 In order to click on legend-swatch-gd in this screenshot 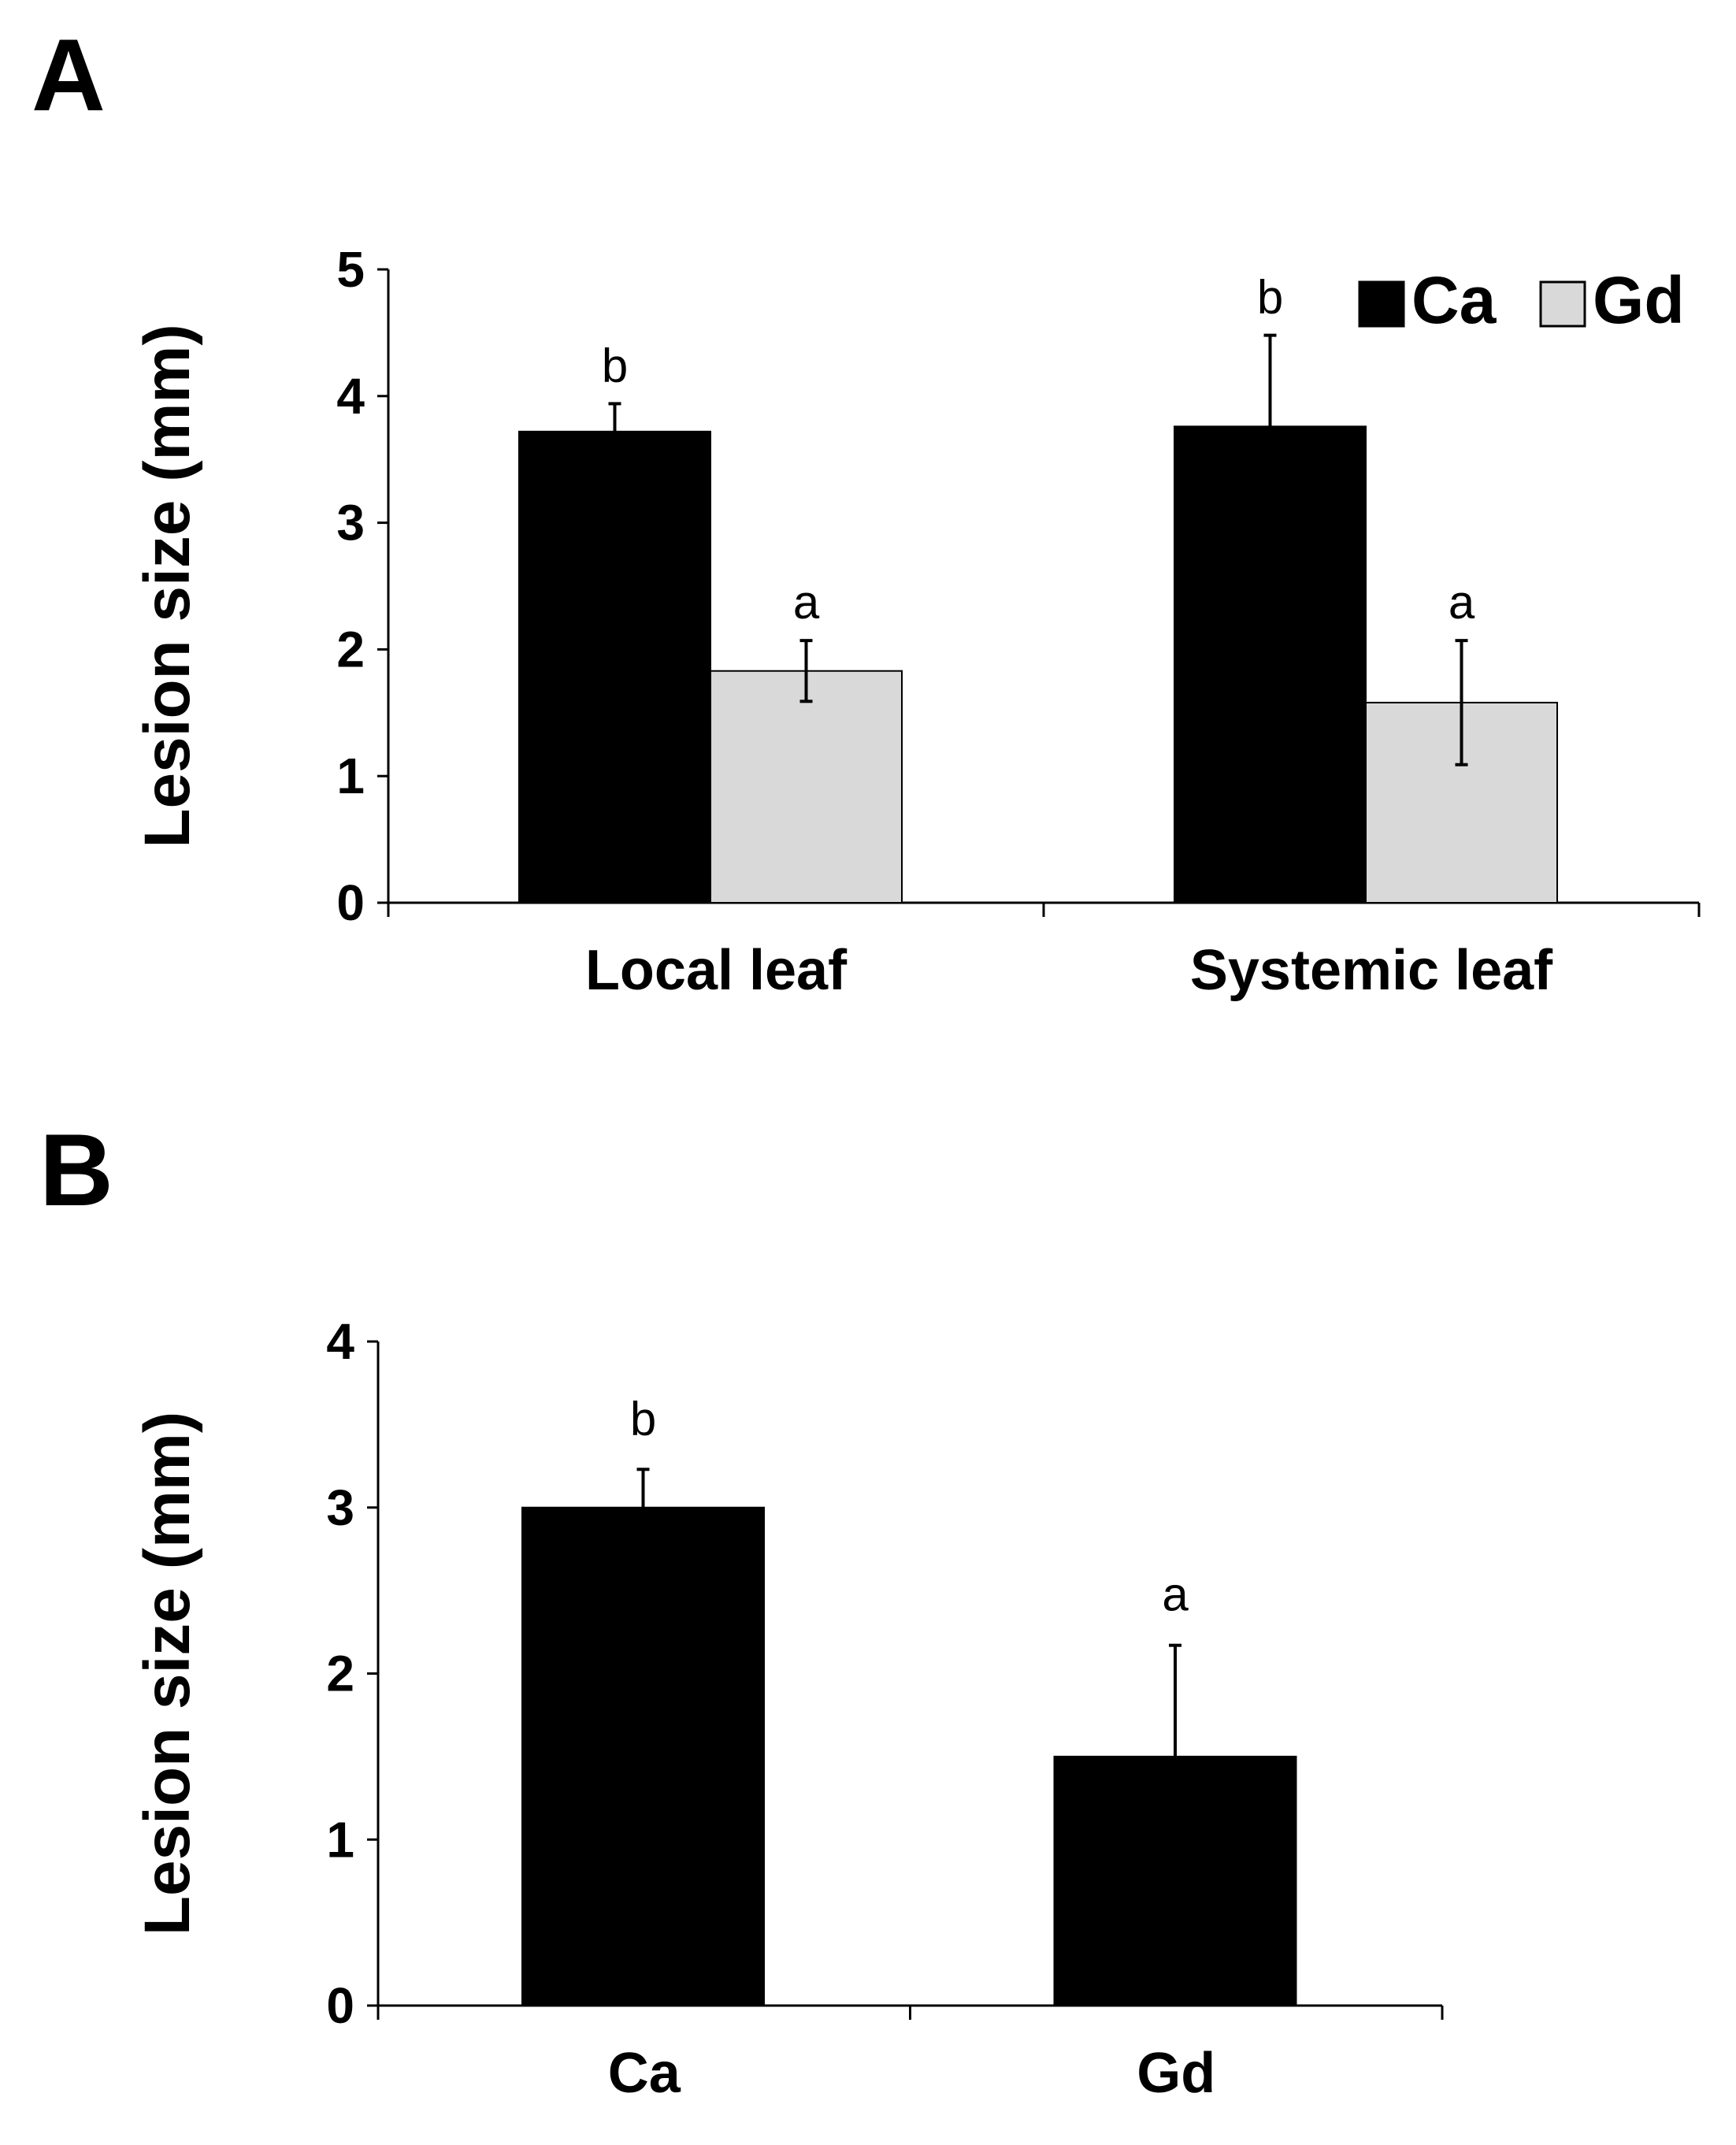, I will do `click(1562, 304)`.